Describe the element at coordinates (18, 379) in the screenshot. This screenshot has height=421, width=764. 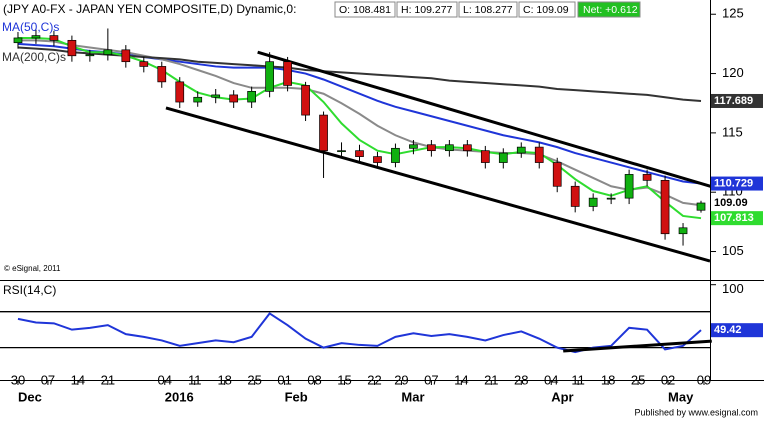
I see `x-tick-label: 30` at that location.